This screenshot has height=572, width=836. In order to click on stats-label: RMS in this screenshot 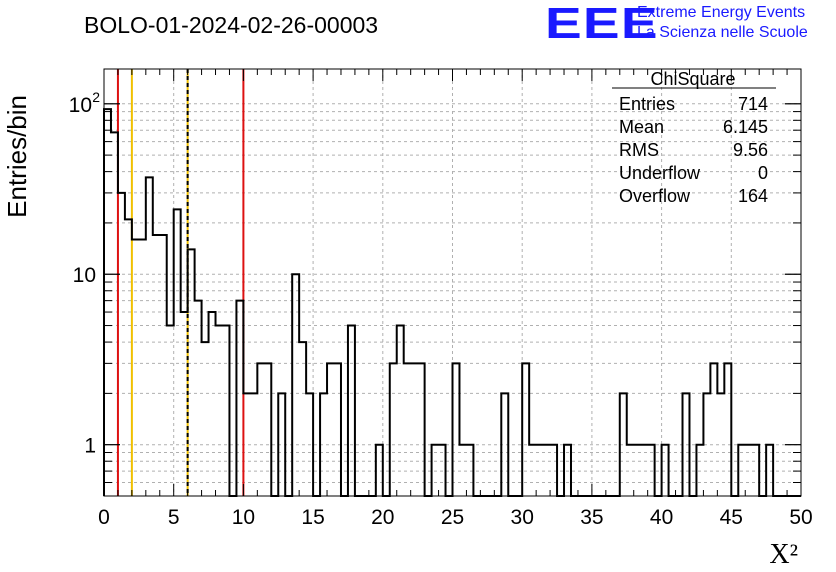, I will do `click(639, 150)`.